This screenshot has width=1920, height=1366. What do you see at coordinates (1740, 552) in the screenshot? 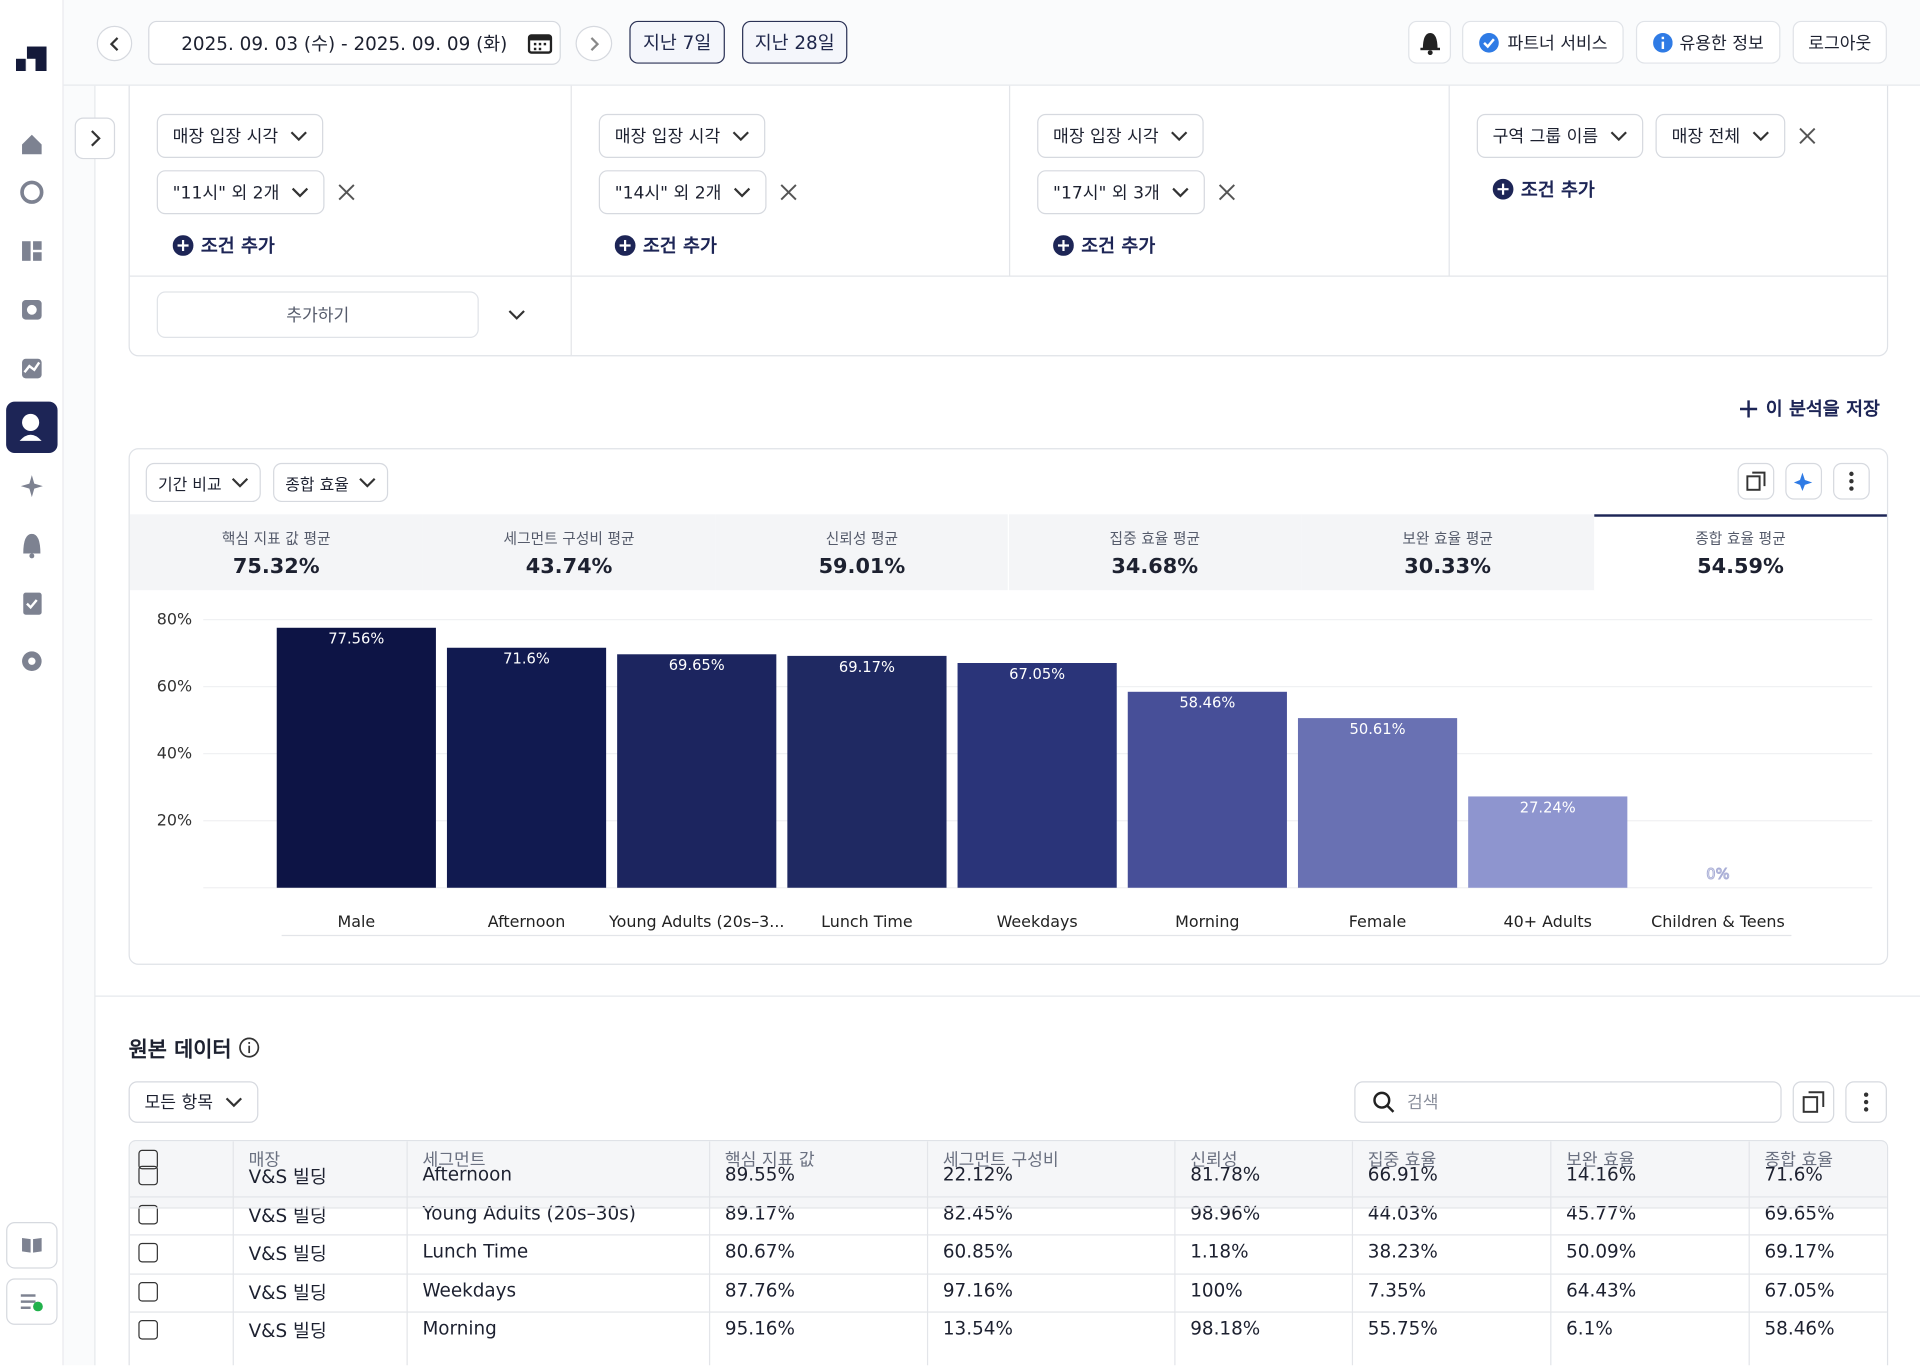
I see `metric-tab: 종합 효율 평균 54.59%` at bounding box center [1740, 552].